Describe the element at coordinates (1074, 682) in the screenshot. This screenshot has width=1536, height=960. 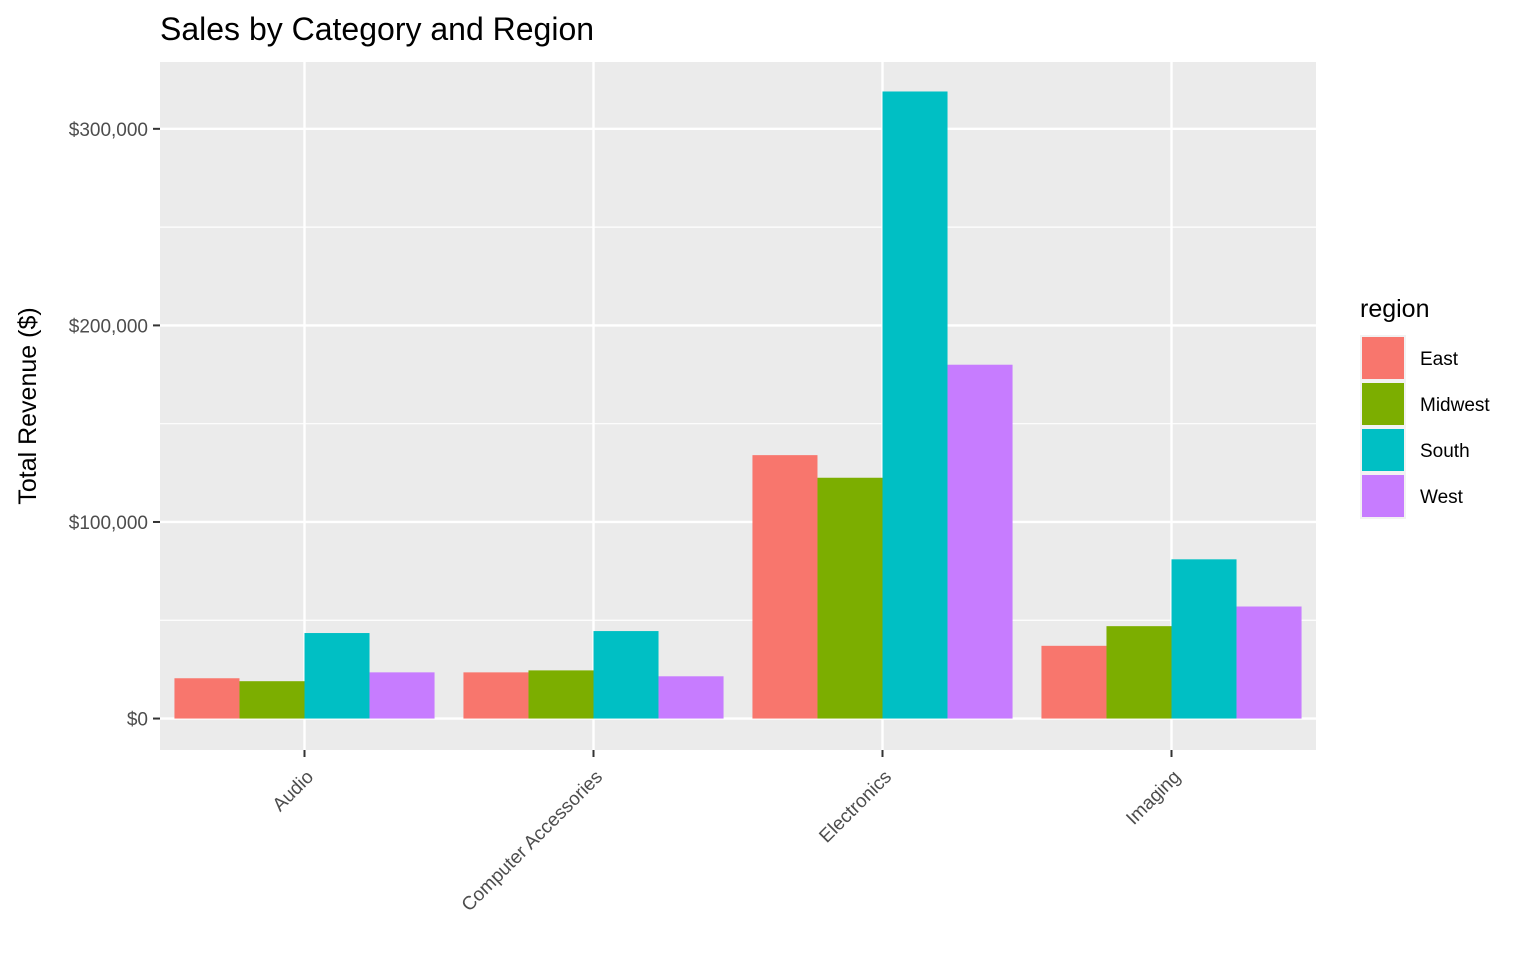
I see `bar-east-imaging` at that location.